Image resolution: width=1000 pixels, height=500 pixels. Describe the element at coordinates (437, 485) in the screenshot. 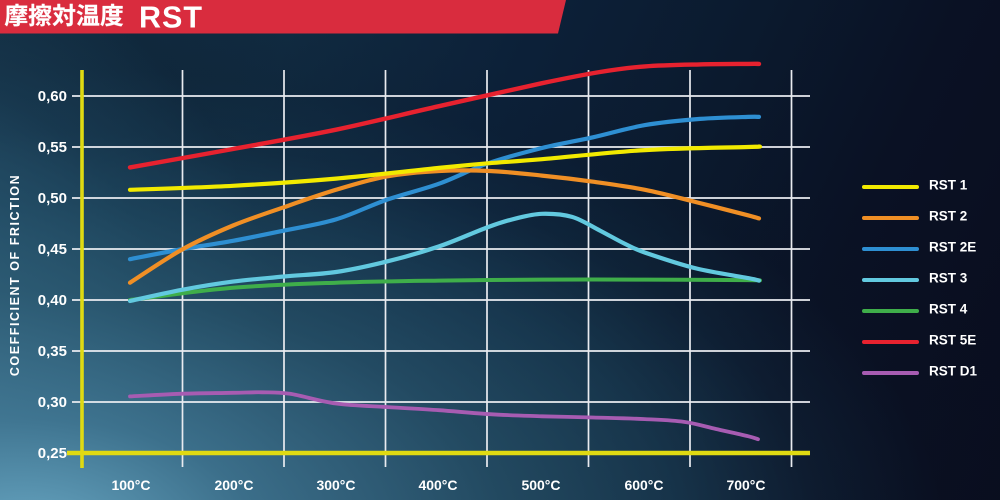

I see `svg-text: 400°C` at that location.